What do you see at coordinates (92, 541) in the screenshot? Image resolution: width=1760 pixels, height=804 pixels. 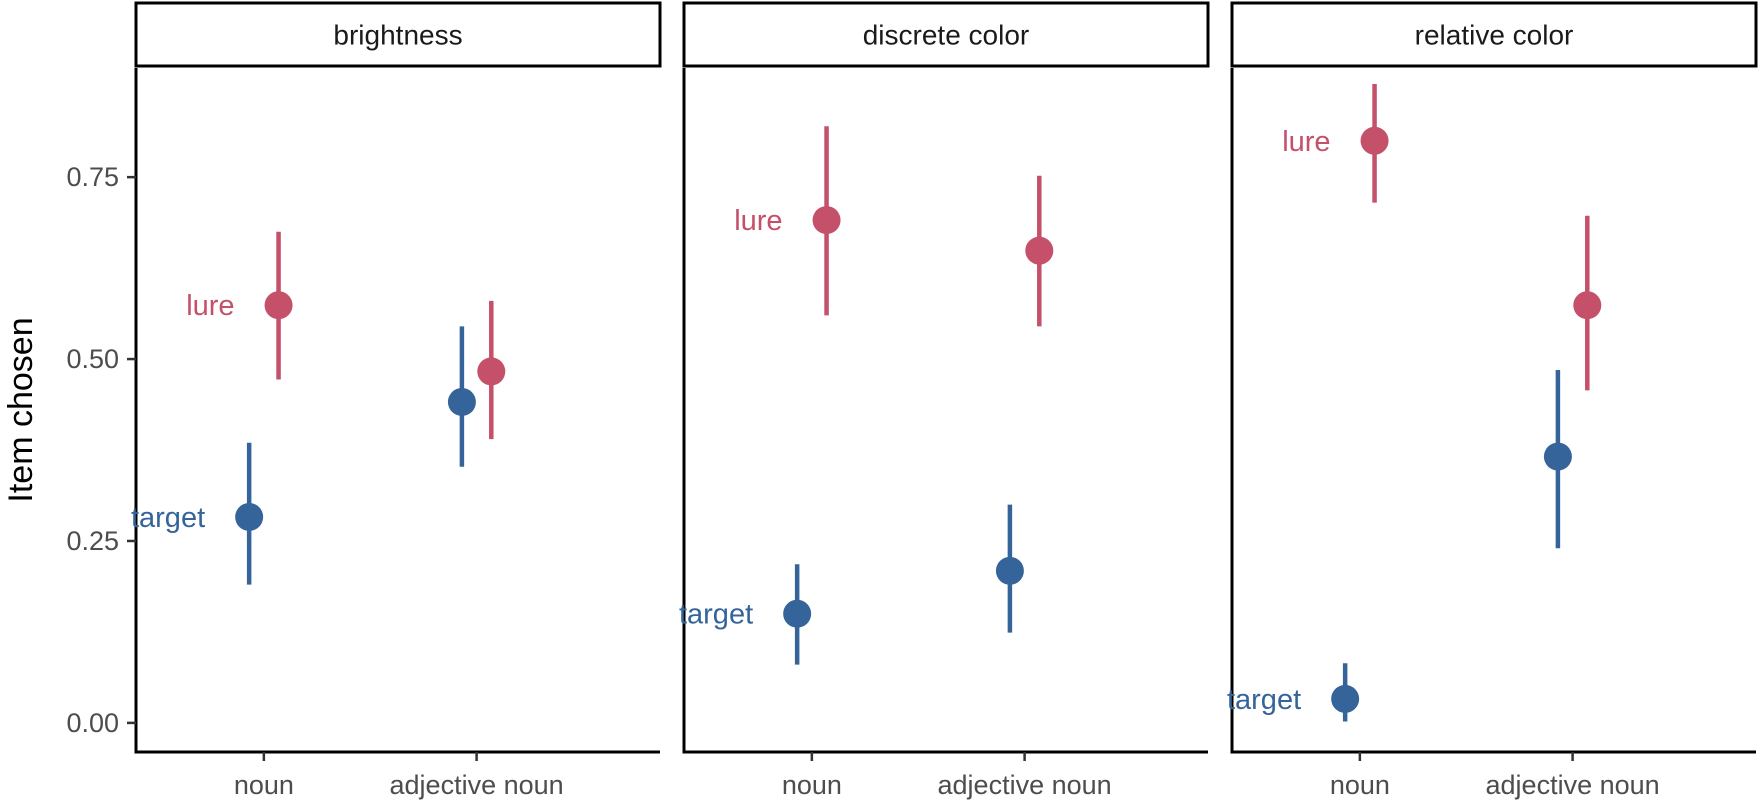 I see `y-tick-label: 0.25` at bounding box center [92, 541].